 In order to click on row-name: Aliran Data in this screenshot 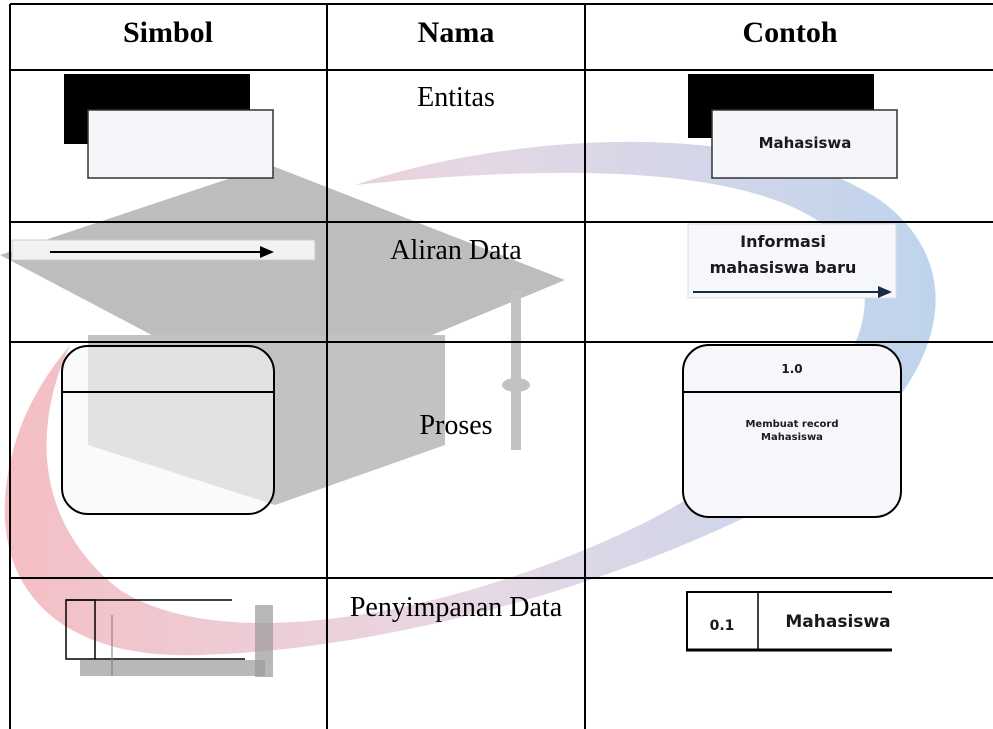, I will do `click(456, 250)`.